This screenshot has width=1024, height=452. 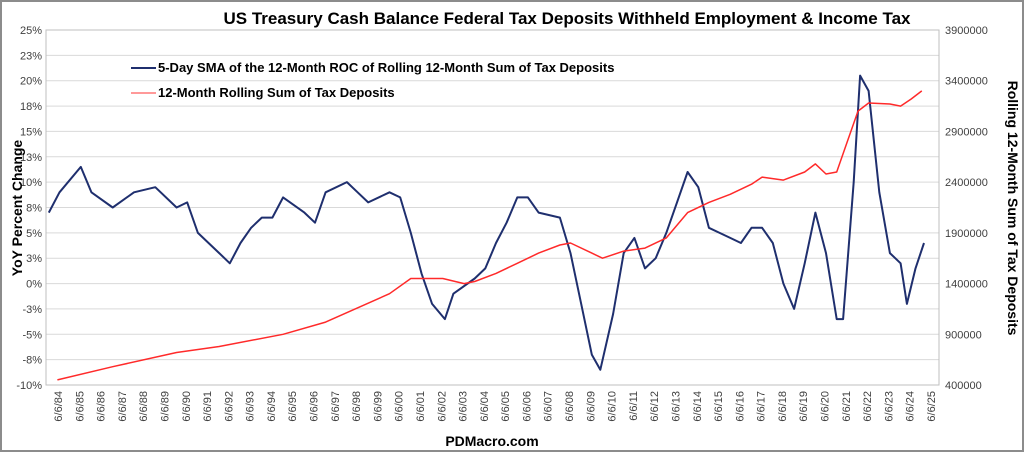 What do you see at coordinates (719, 406) in the screenshot?
I see `x-tick-label: 6/6/15` at bounding box center [719, 406].